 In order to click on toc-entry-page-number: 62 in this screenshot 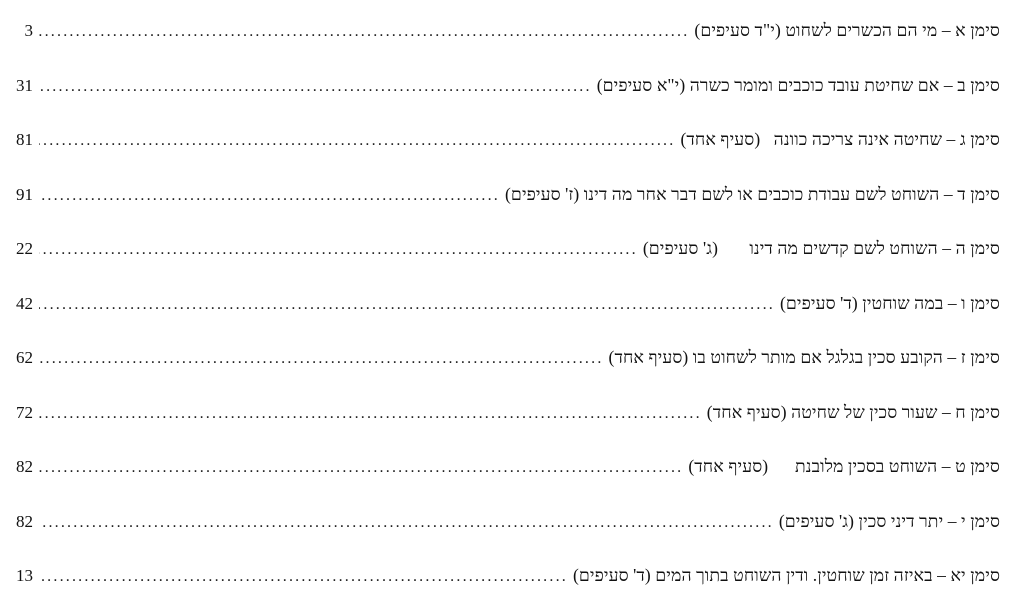, I will do `click(24, 357)`.